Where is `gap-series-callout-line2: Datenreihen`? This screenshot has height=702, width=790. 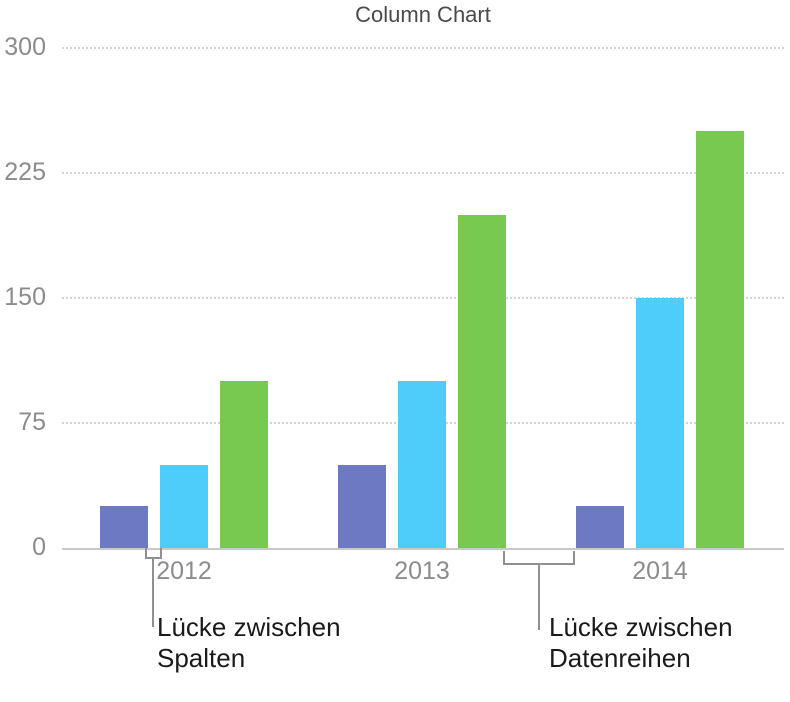 gap-series-callout-line2: Datenreihen is located at coordinates (620, 658).